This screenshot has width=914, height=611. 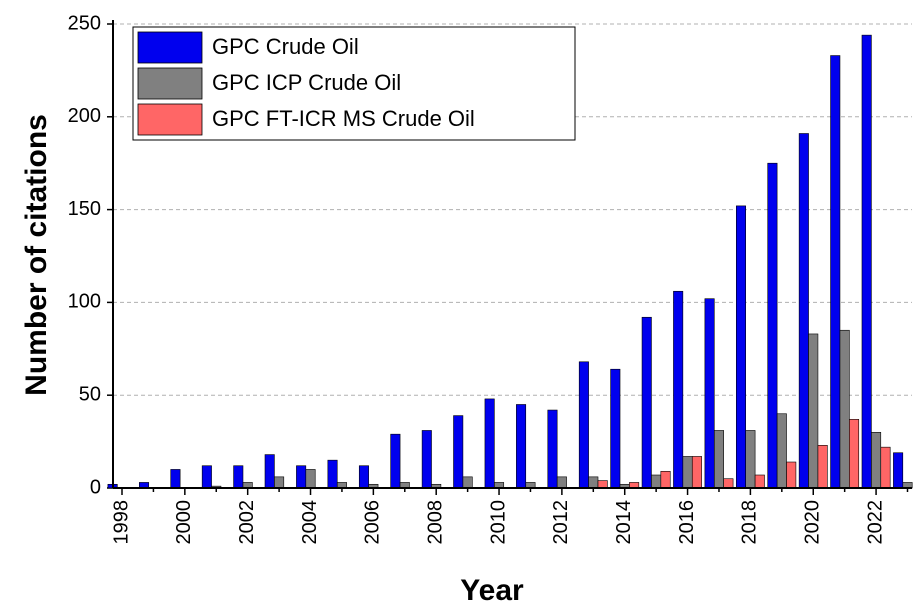 What do you see at coordinates (750, 522) in the screenshot?
I see `x-tick-label: 2018` at bounding box center [750, 522].